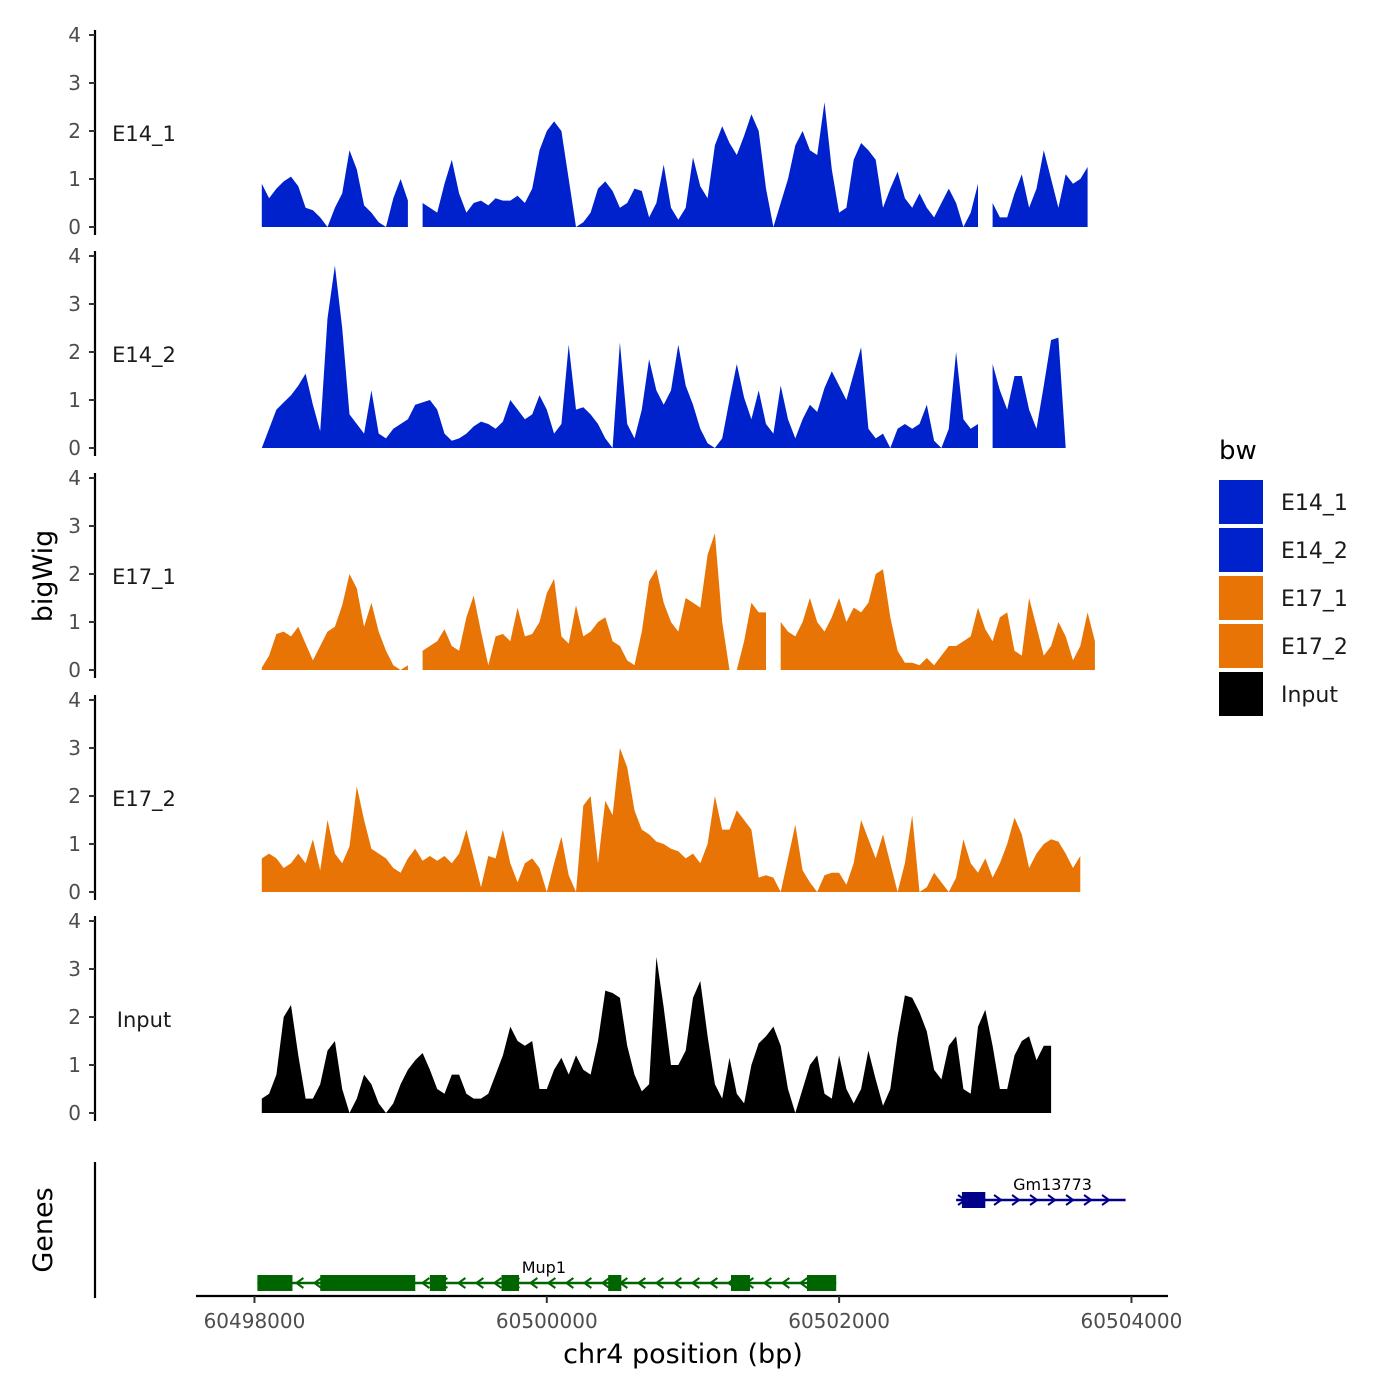  What do you see at coordinates (1041, 1191) in the screenshot?
I see `gene-gm13773: Gm13773` at bounding box center [1041, 1191].